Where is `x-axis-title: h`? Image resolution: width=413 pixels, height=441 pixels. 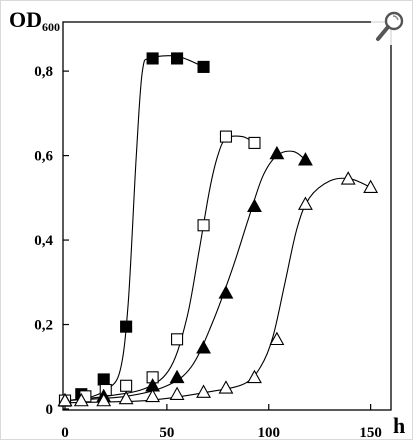 x-axis-title: h is located at coordinates (399, 425).